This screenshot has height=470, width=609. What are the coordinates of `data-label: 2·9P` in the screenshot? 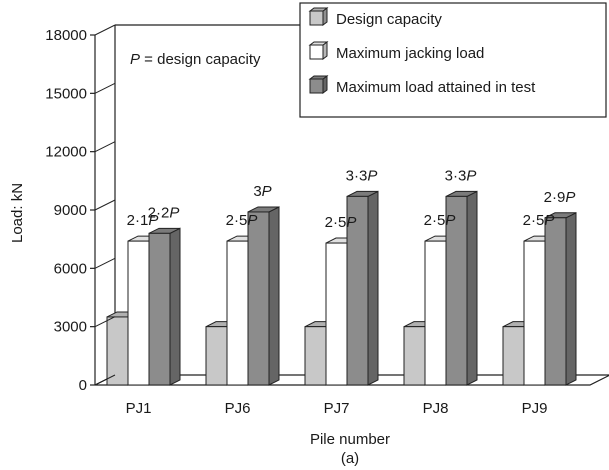 It's located at (560, 197).